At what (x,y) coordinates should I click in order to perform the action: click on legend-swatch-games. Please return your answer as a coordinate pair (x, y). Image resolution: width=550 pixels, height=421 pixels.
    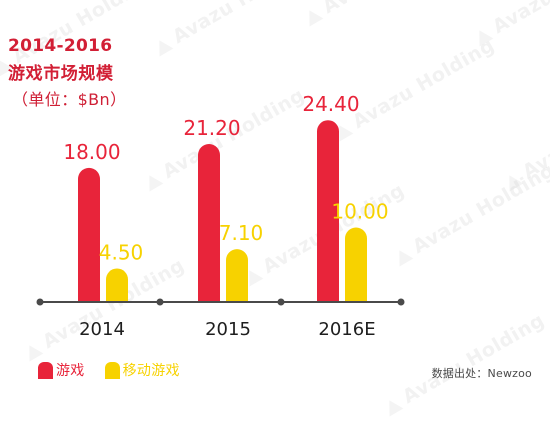
    Looking at the image, I should click on (45, 370).